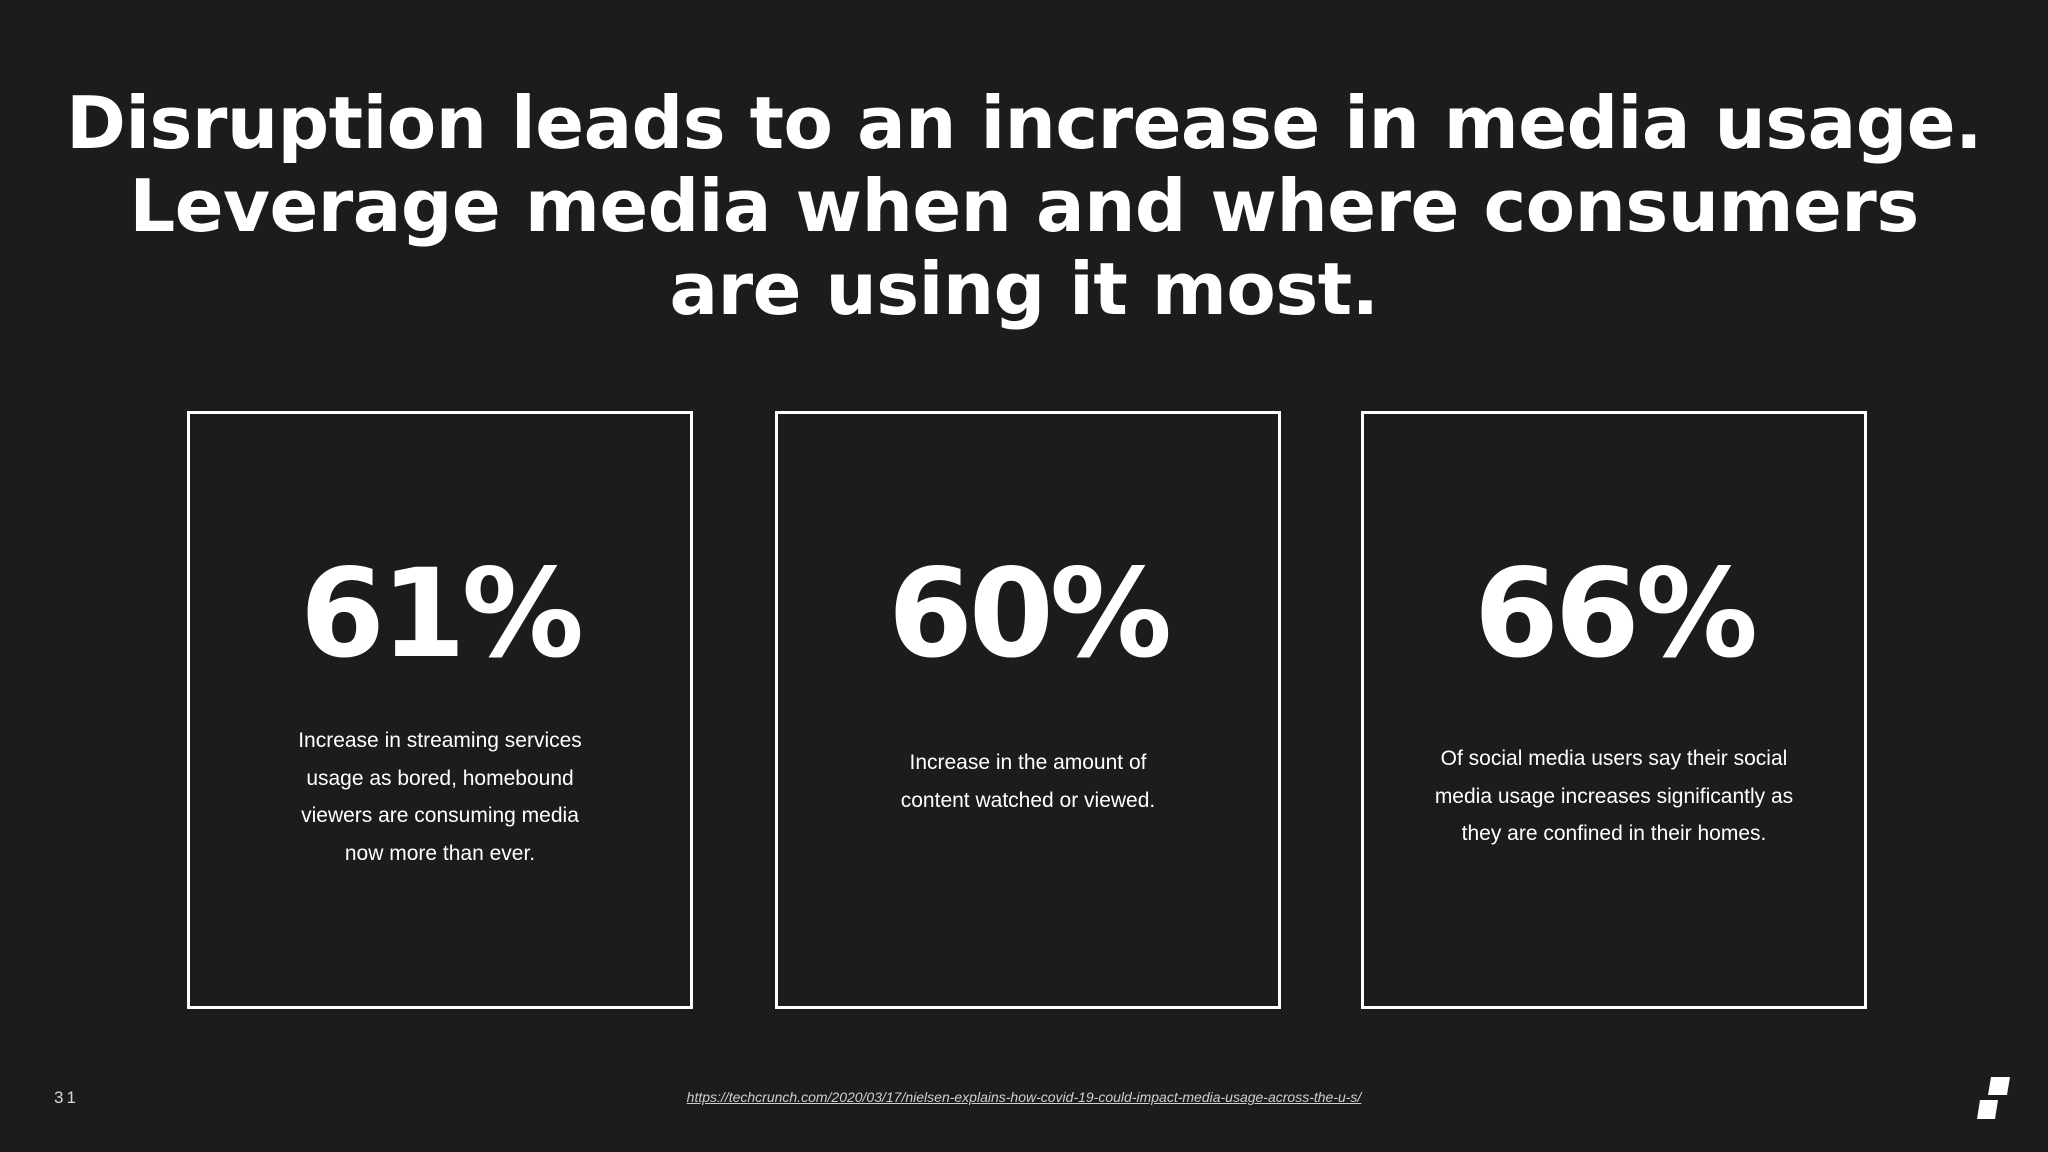 The width and height of the screenshot is (2048, 1152). I want to click on page-number: 31, so click(66, 1097).